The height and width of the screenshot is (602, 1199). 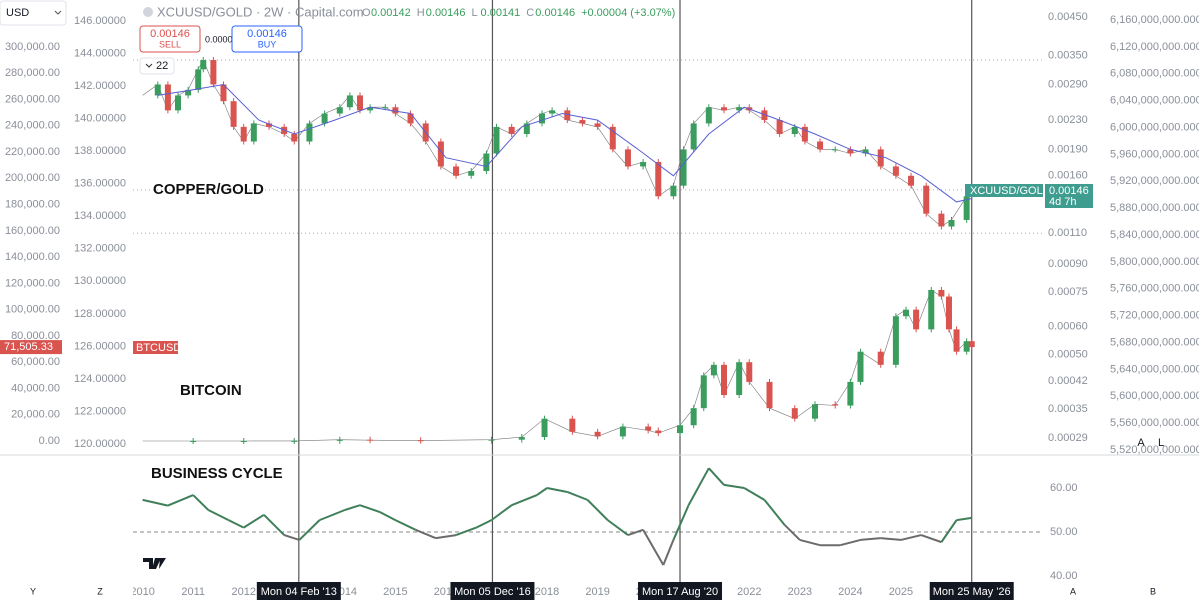 What do you see at coordinates (1073, 591) in the screenshot?
I see `bottom-button: A` at bounding box center [1073, 591].